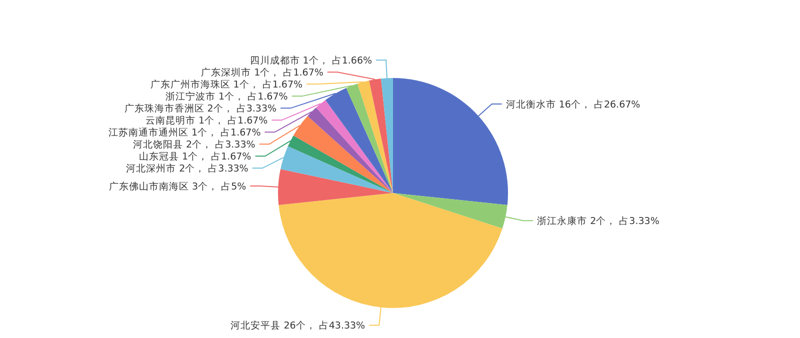 This screenshot has width=800, height=338. What do you see at coordinates (187, 168) in the screenshot?
I see `slice-label: 河北深州市 2个， 占3.33%` at bounding box center [187, 168].